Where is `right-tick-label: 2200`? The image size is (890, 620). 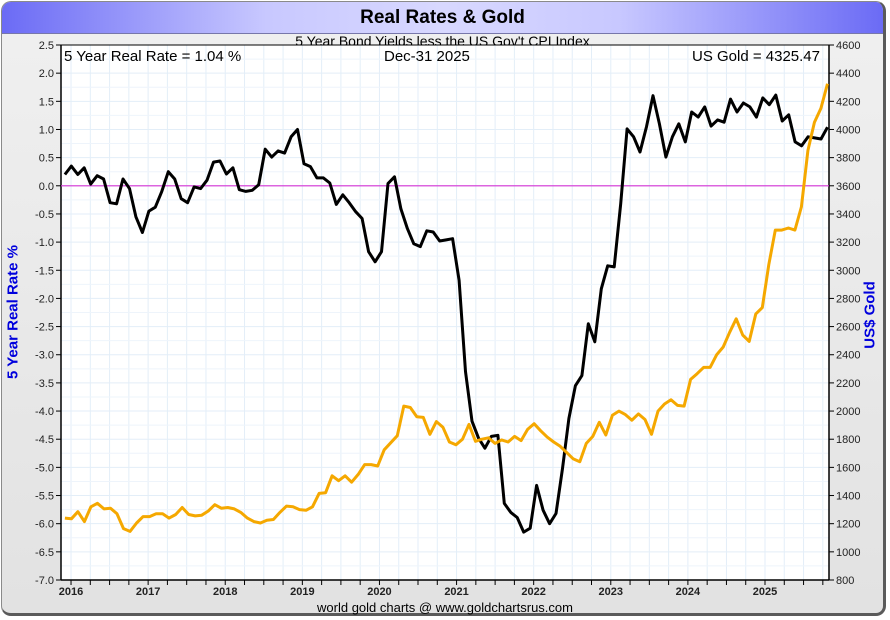 right-tick-label: 2200 is located at coordinates (848, 384).